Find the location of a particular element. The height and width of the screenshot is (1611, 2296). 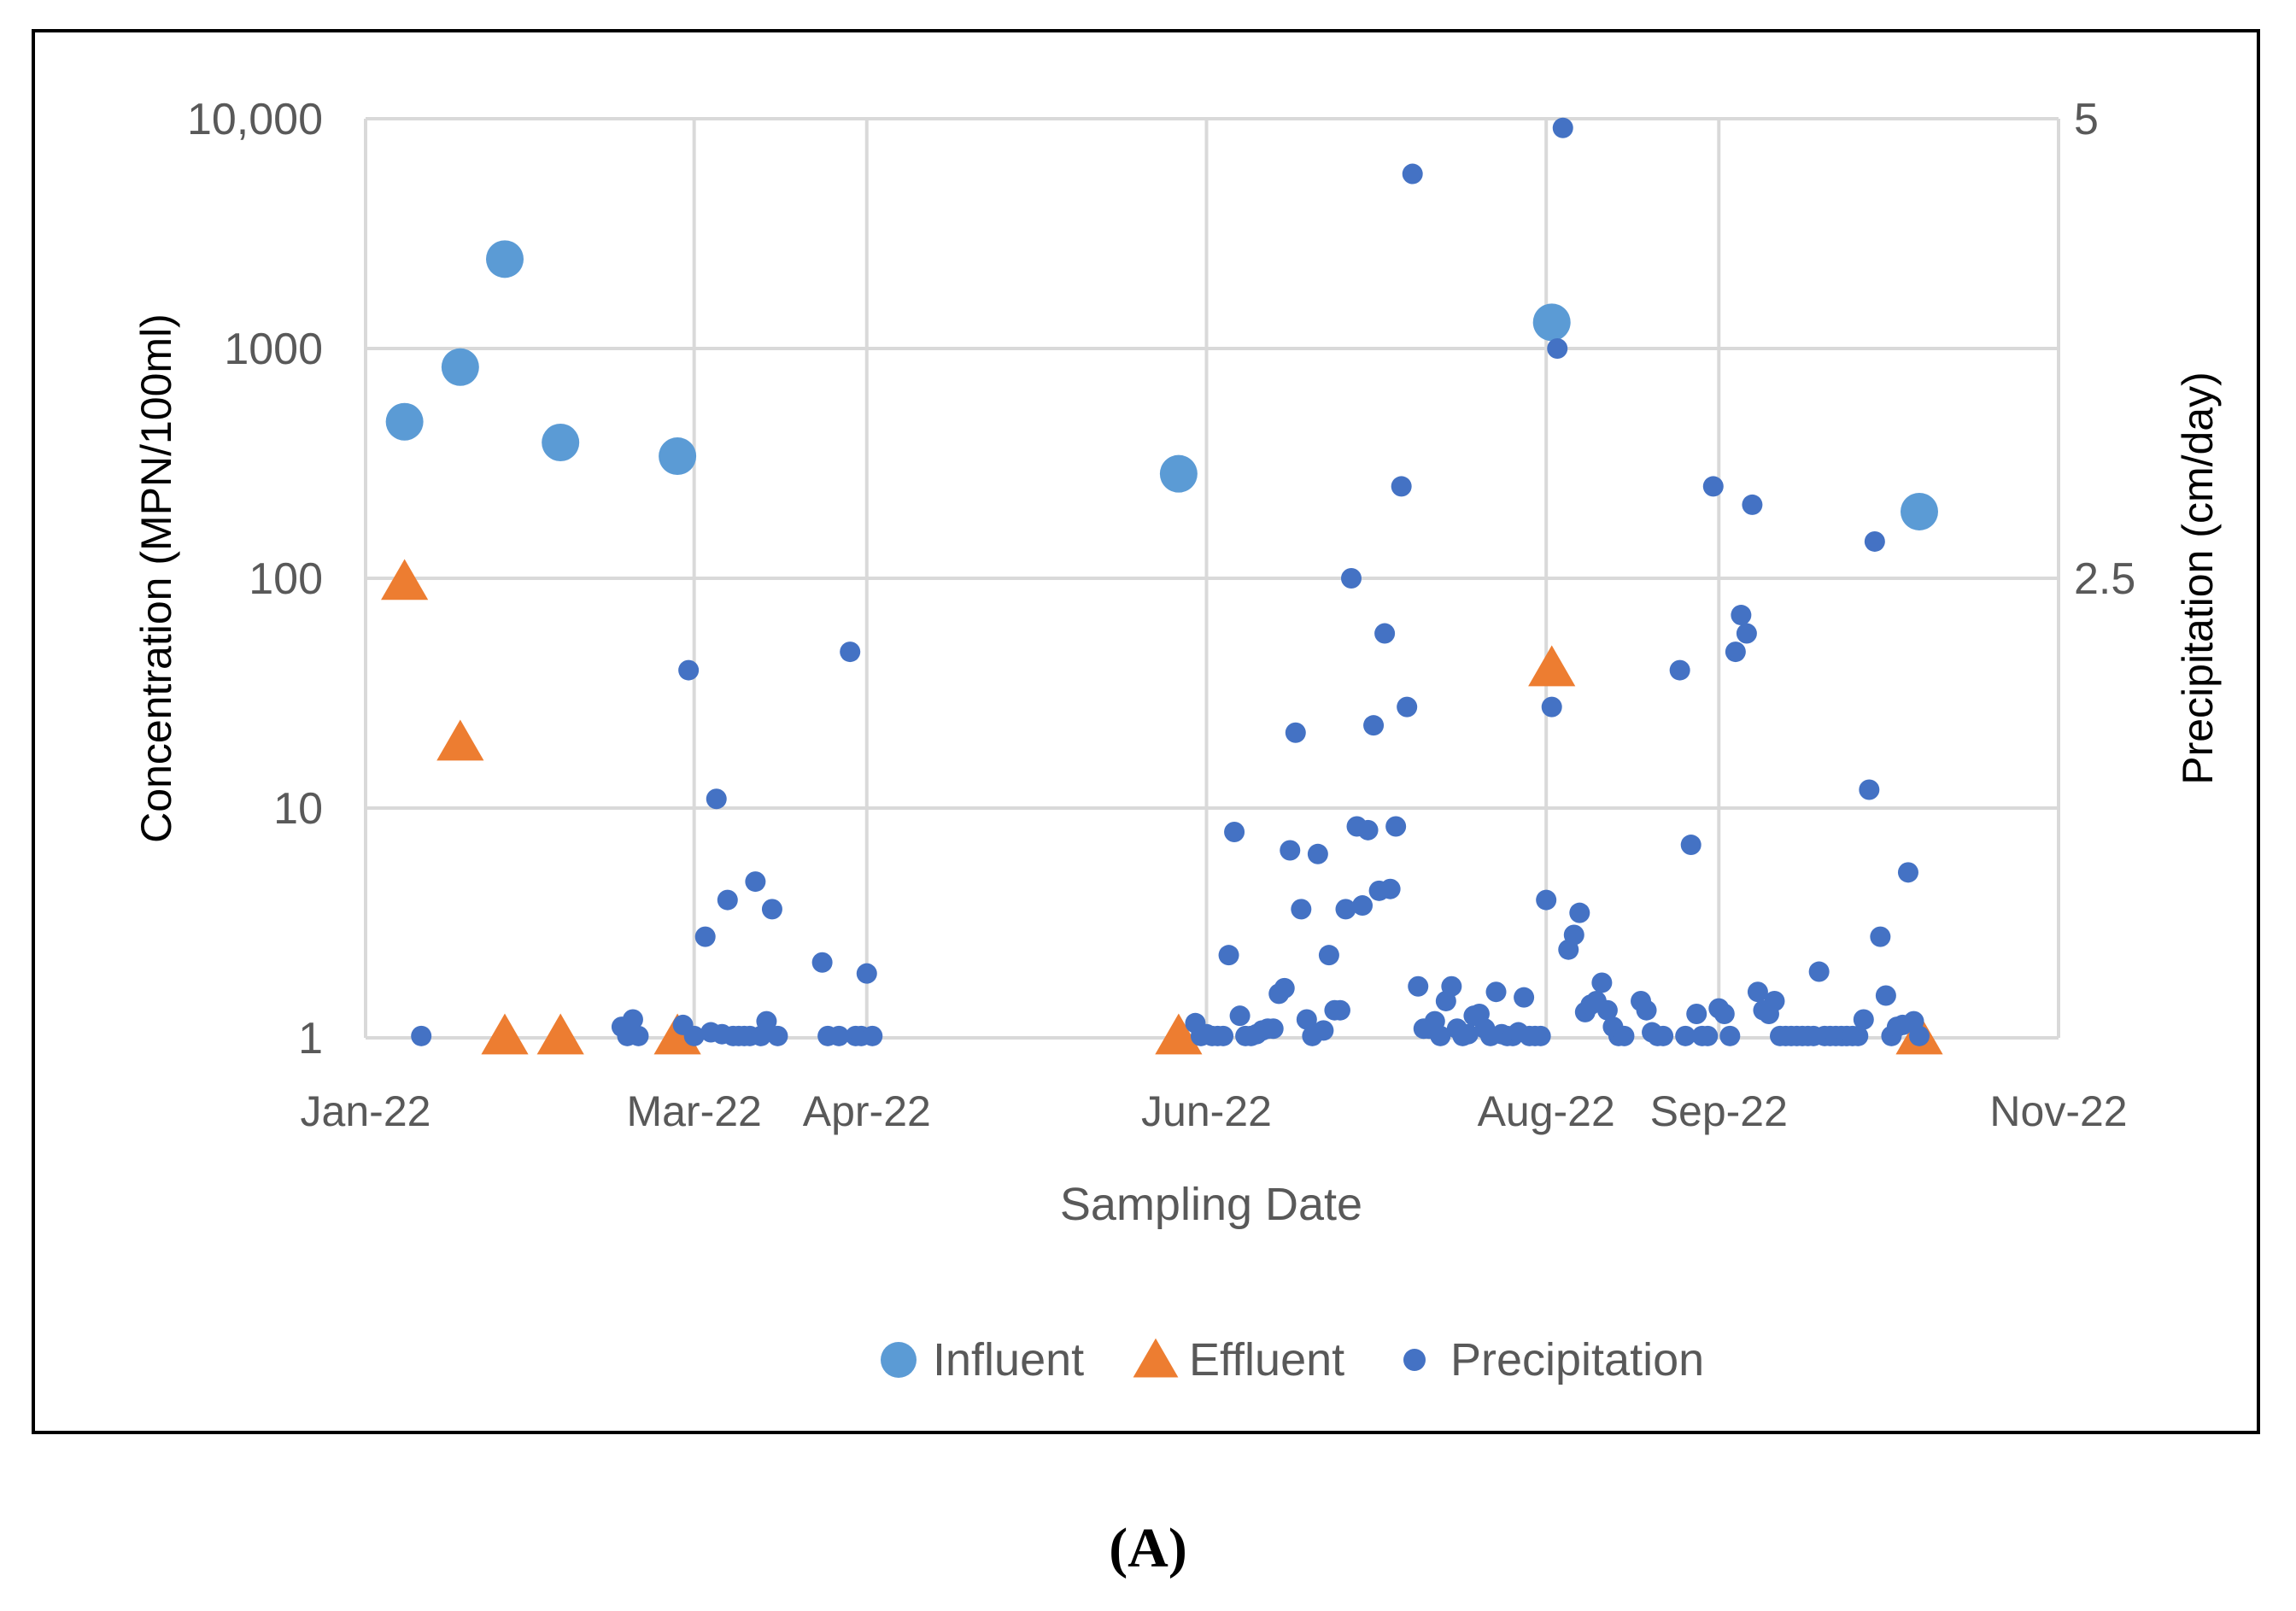

y-tick-label: 10 is located at coordinates (298, 809).